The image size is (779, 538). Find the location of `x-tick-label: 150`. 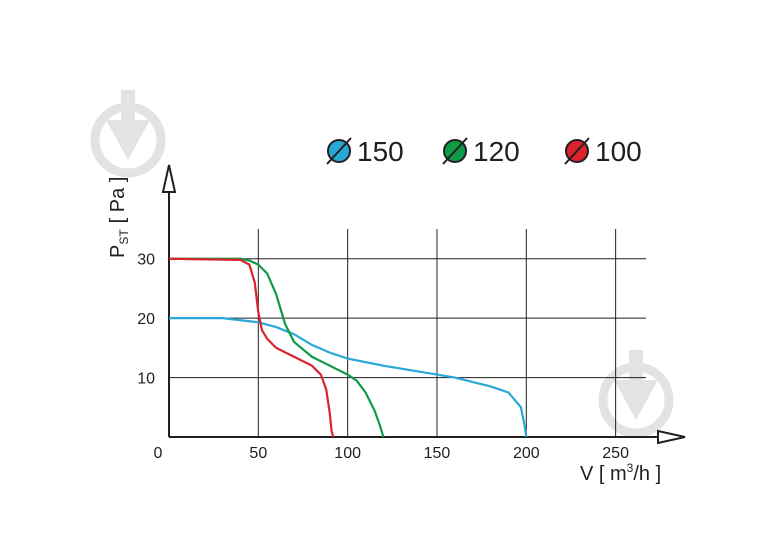

x-tick-label: 150 is located at coordinates (437, 453).